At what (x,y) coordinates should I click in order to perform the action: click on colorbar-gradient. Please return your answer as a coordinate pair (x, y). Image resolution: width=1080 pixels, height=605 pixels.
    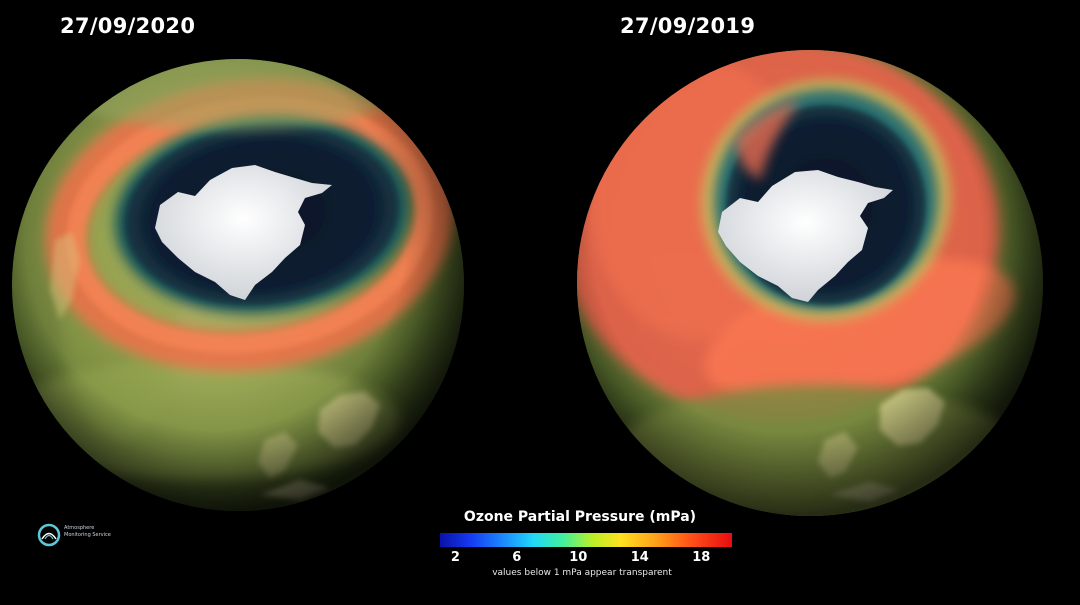
    Looking at the image, I should click on (586, 540).